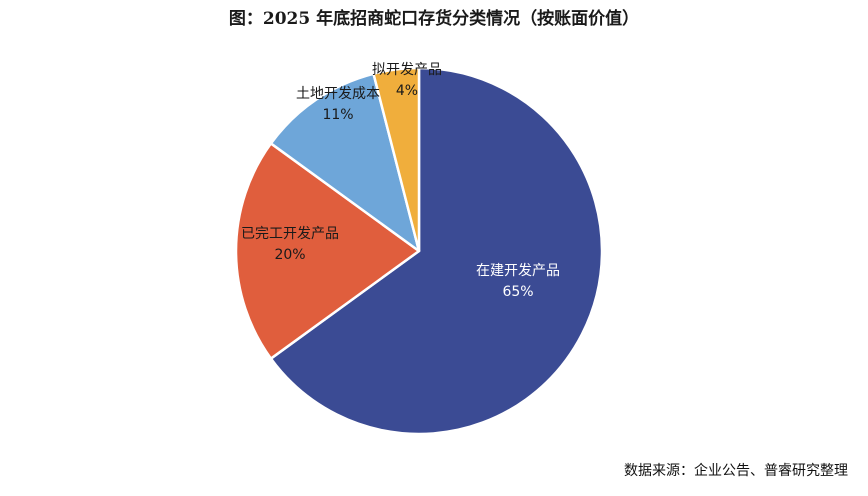 This screenshot has height=496, width=868. Describe the element at coordinates (407, 70) in the screenshot. I see `slice-category-label: 拟开发产品` at that location.